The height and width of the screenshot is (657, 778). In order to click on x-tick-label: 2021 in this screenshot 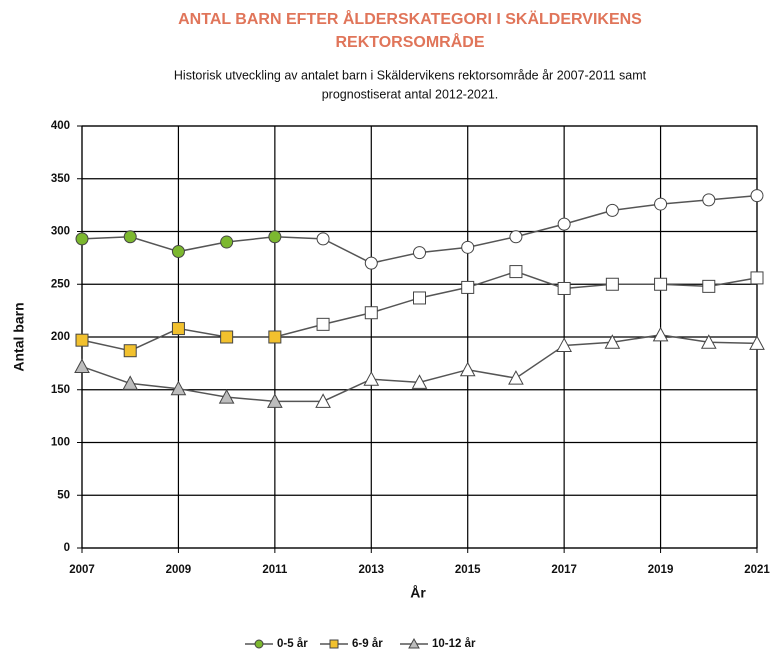, I will do `click(757, 570)`.